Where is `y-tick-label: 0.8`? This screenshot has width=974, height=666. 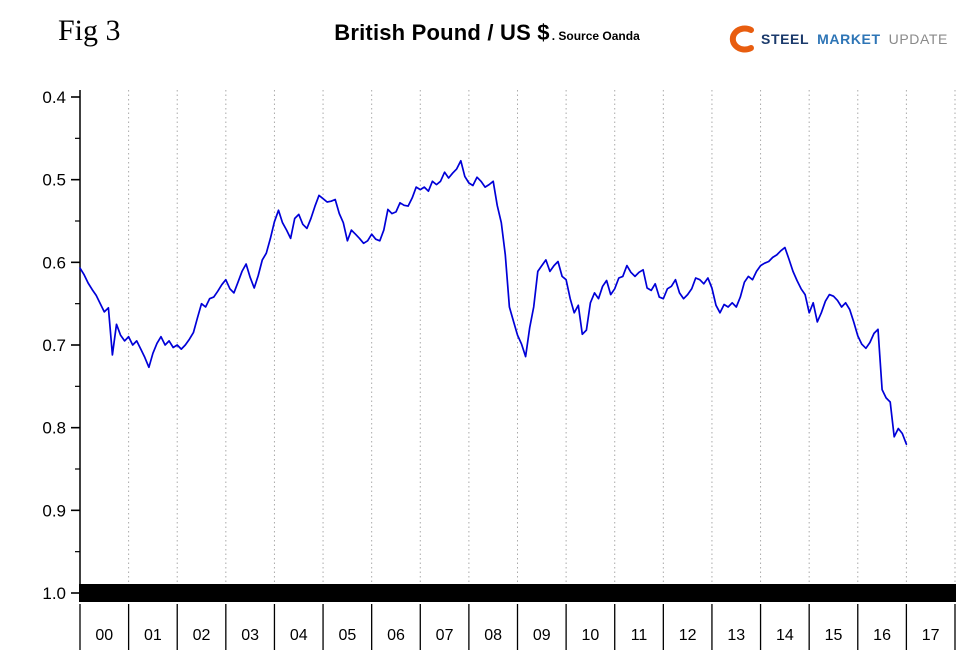
y-tick-label: 0.8 is located at coordinates (54, 428).